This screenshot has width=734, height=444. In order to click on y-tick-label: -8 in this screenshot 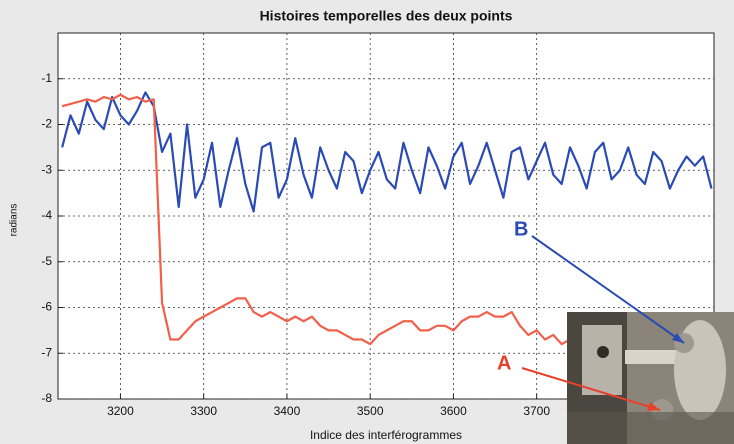, I will do `click(46, 398)`.